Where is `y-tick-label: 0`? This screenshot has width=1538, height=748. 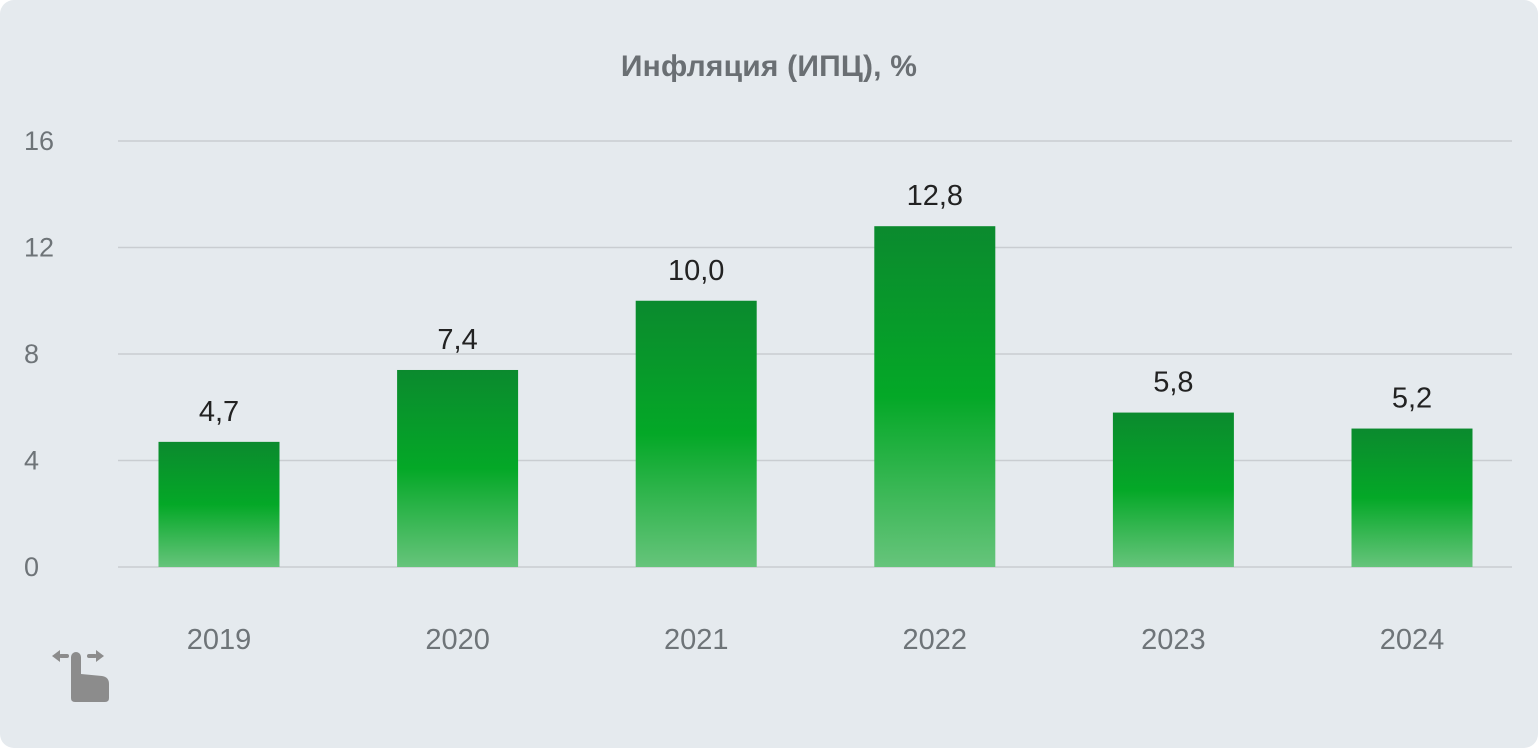
y-tick-label: 0 is located at coordinates (31, 567).